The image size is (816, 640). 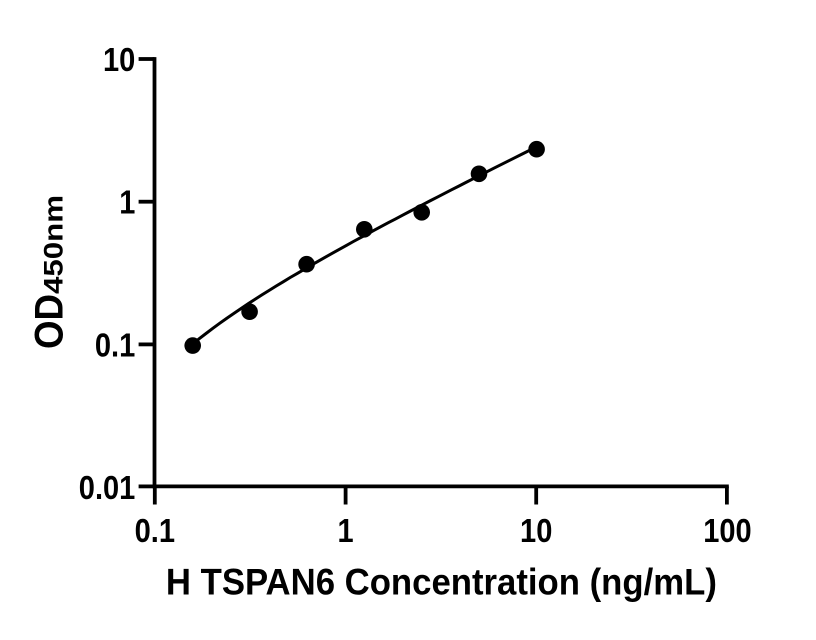 I want to click on svg-text: OD450nm, so click(x=50, y=272).